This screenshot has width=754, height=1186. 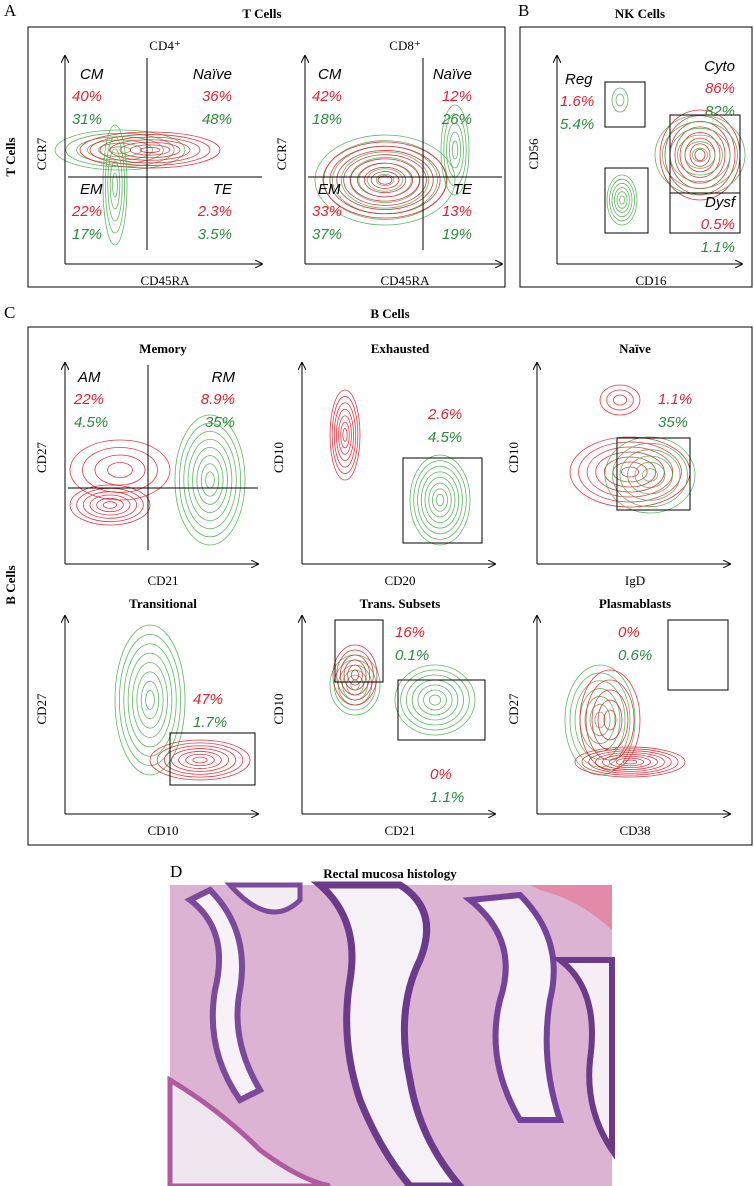 What do you see at coordinates (88, 399) in the screenshot?
I see `gate-percent: 22%` at bounding box center [88, 399].